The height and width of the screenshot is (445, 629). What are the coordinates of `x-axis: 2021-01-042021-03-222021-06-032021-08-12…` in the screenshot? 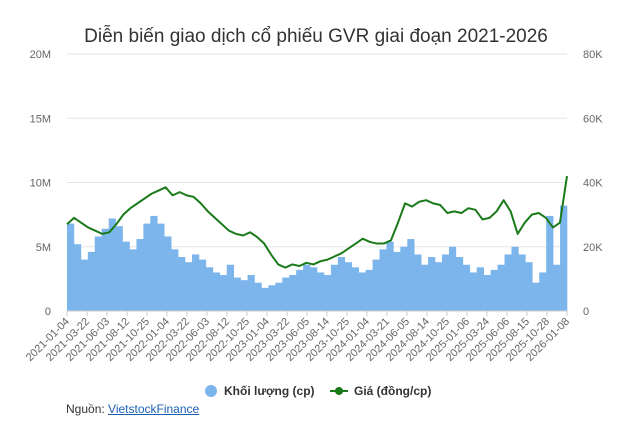 It's located at (298, 337).